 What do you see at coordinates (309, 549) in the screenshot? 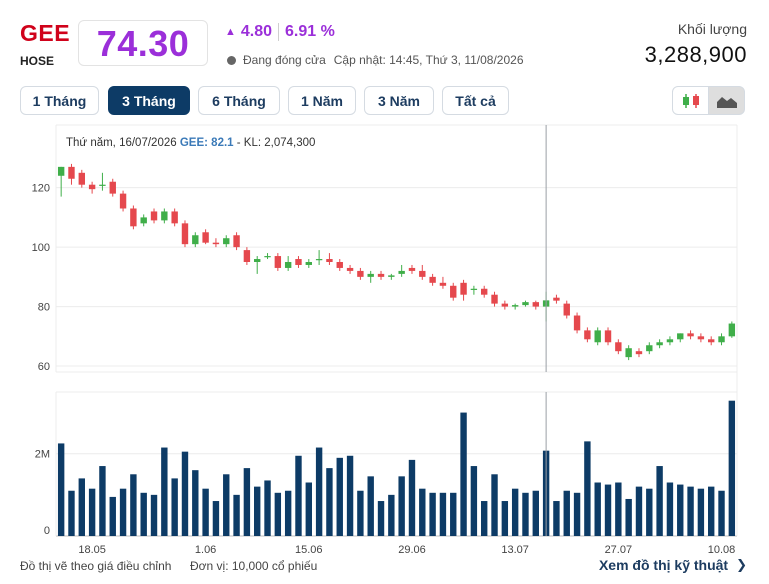
I see `date-tick-label: 15.06` at bounding box center [309, 549].